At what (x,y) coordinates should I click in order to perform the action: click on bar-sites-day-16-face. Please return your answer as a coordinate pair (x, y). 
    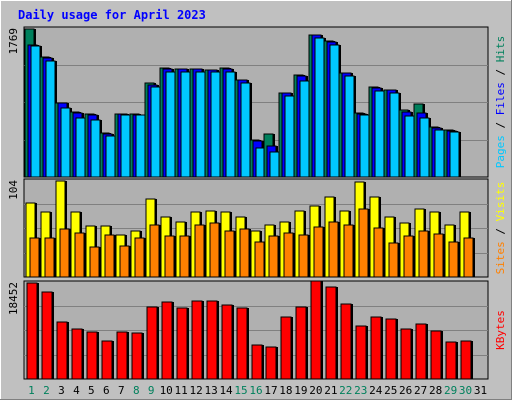
    Looking at the image, I should click on (259, 259).